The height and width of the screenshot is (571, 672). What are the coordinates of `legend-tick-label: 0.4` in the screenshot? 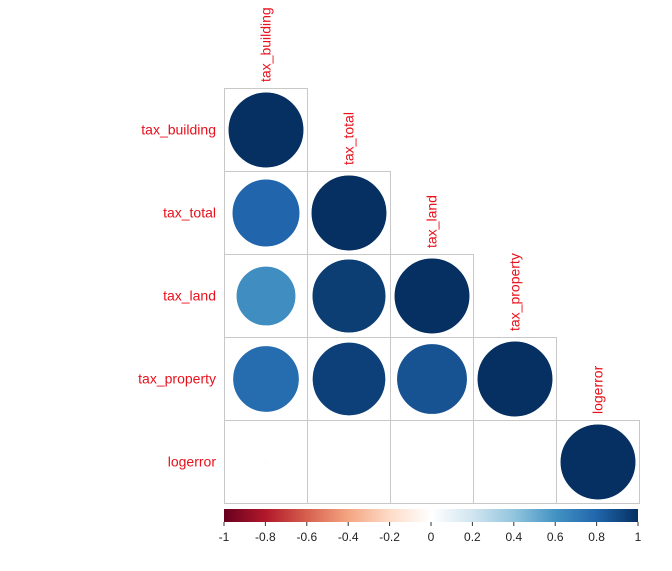 It's located at (513, 537).